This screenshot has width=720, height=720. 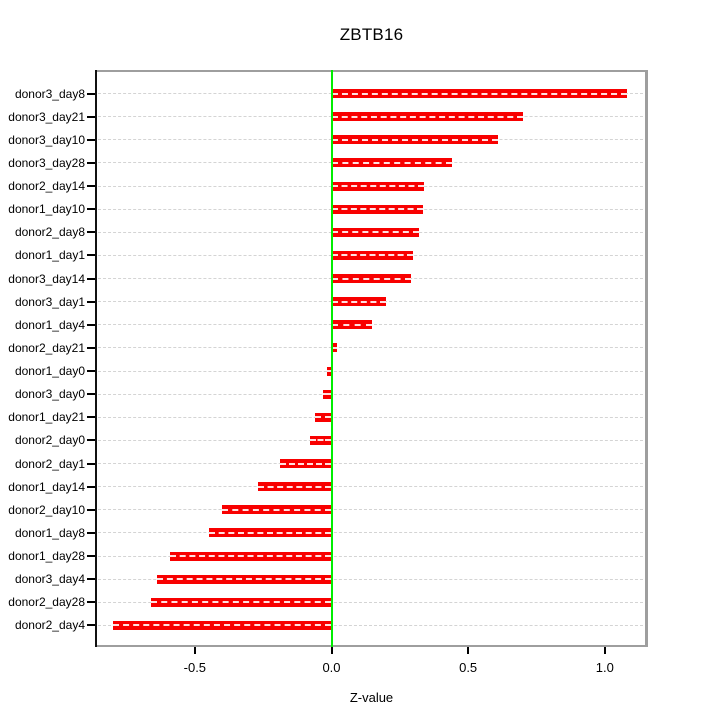 What do you see at coordinates (371, 697) in the screenshot?
I see `x-axis-title: Z-value` at bounding box center [371, 697].